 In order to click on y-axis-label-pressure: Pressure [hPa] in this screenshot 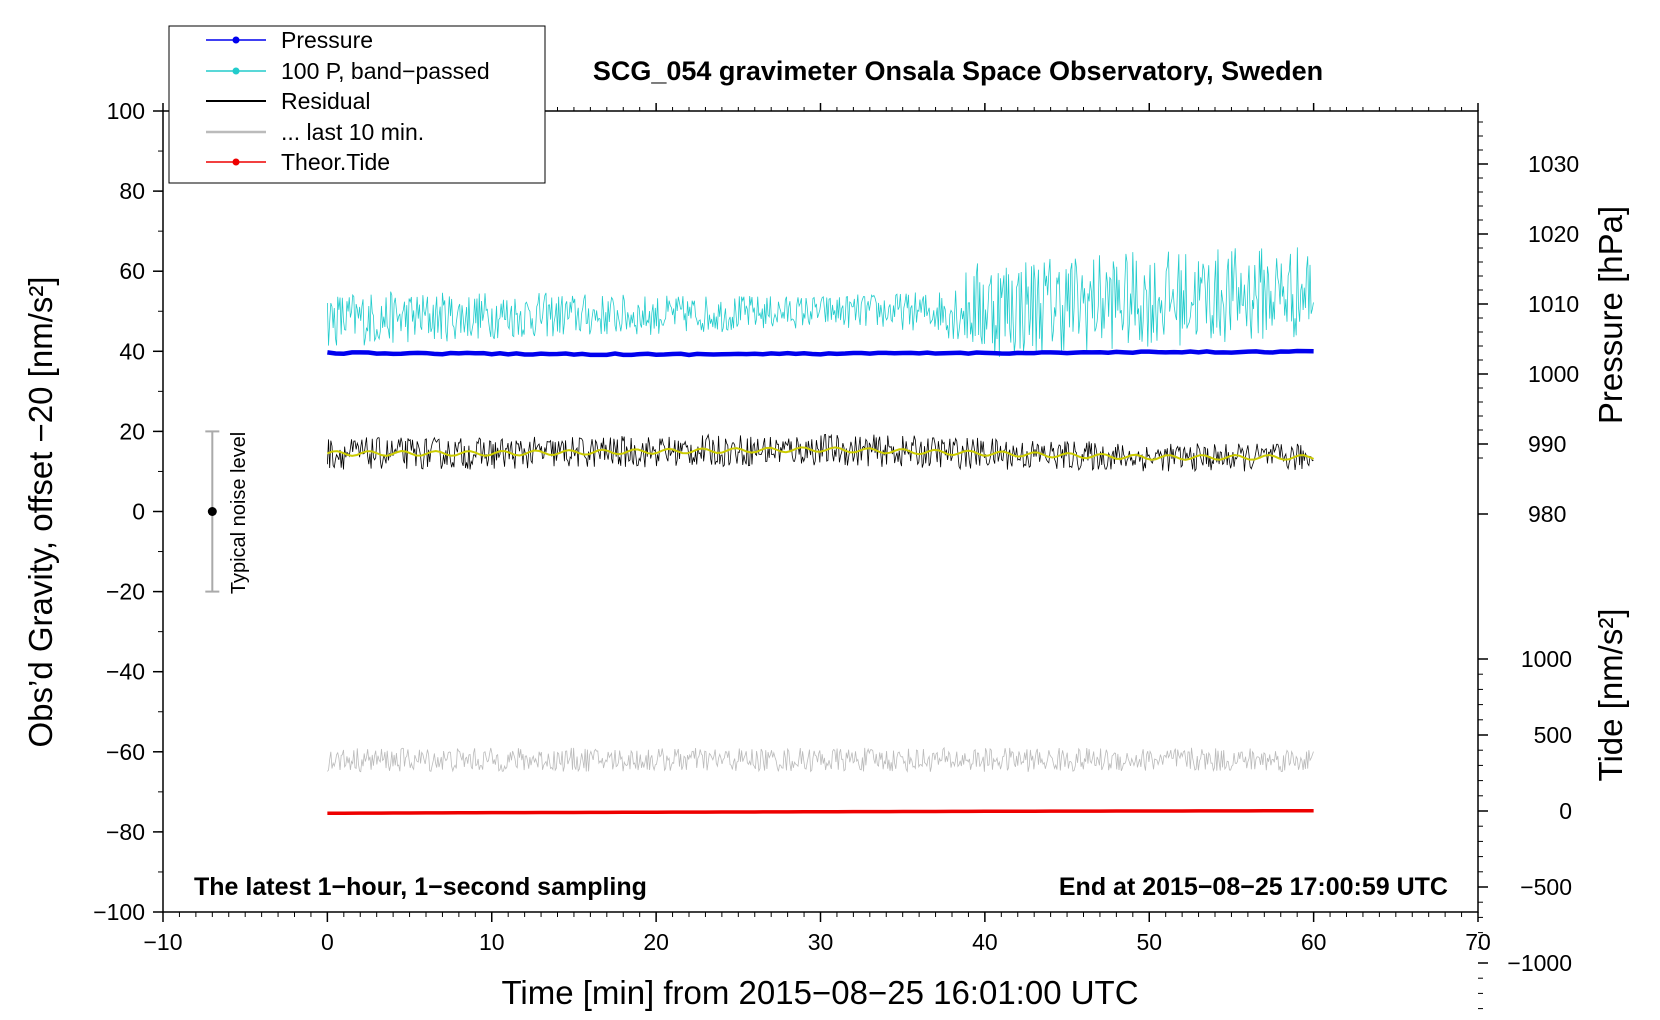, I will do `click(1610, 315)`.